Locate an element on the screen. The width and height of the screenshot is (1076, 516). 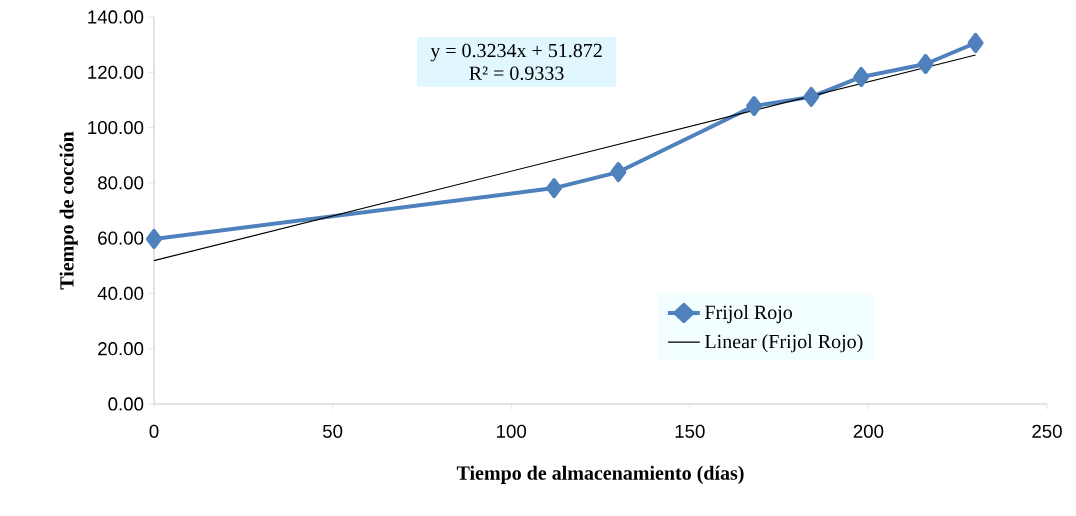
x-tick-label: 200 is located at coordinates (868, 431).